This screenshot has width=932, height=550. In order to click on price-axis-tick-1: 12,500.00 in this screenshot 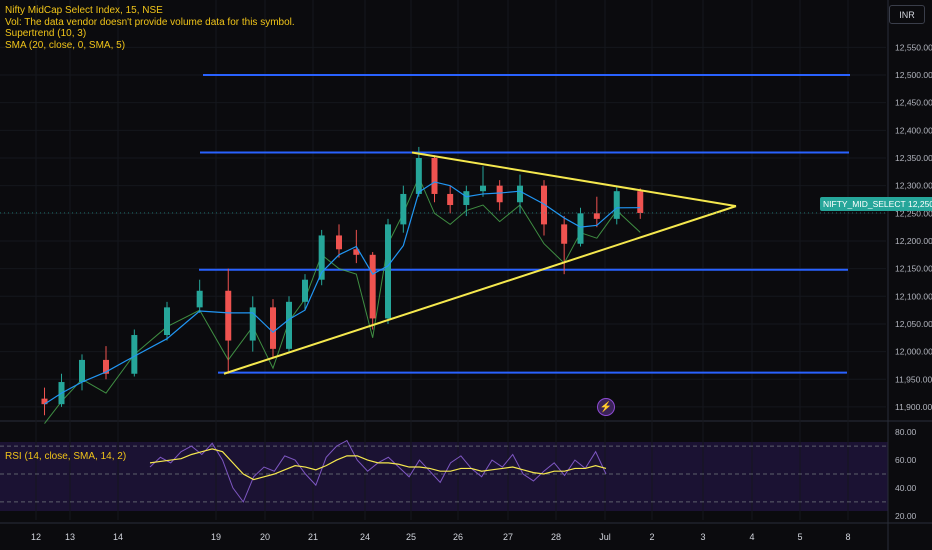, I will do `click(913, 75)`.